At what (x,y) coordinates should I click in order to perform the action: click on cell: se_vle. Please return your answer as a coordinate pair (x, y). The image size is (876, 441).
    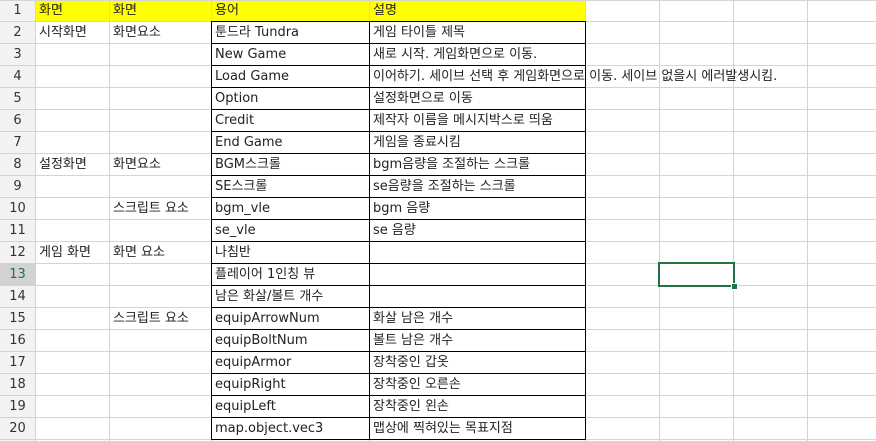
    Looking at the image, I should click on (235, 230).